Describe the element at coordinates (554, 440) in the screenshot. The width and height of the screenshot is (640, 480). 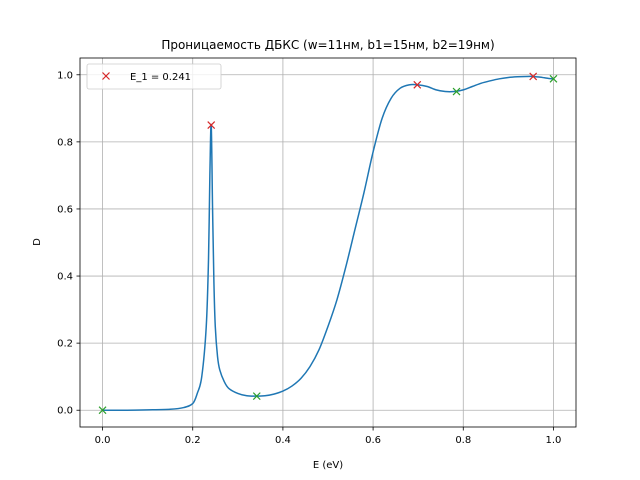
I see `x-tick-label: 1.0` at that location.